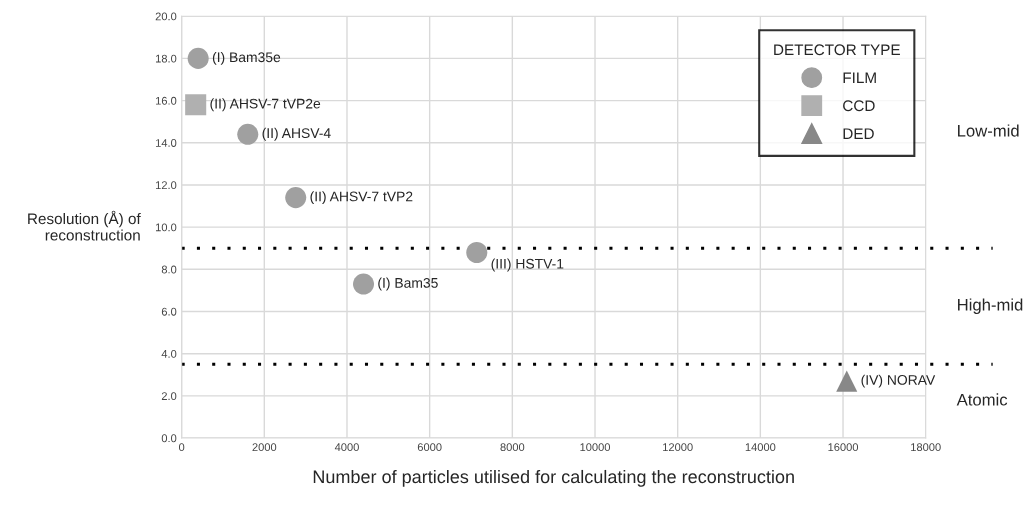  Describe the element at coordinates (837, 50) in the screenshot. I see `legend-title: DETECTOR TYPE` at that location.